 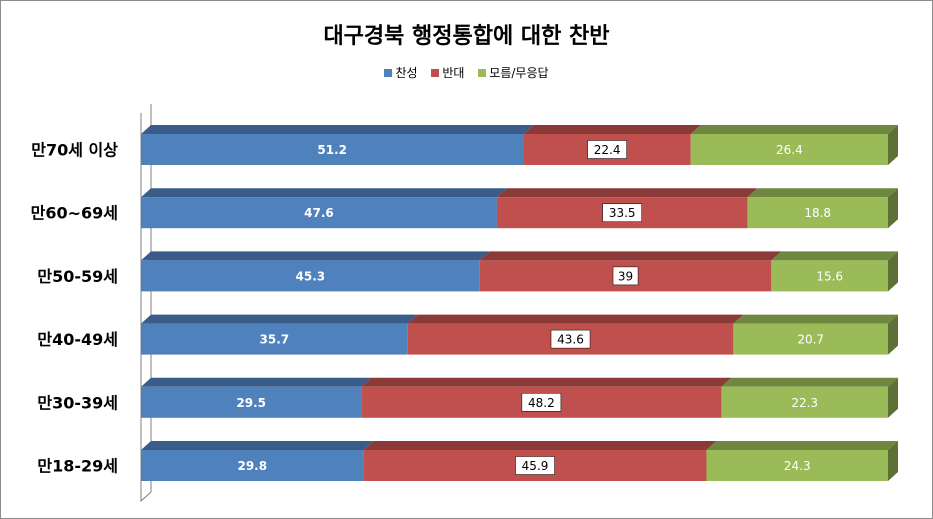 What do you see at coordinates (74, 213) in the screenshot?
I see `category-label: 만60~69세` at bounding box center [74, 213].